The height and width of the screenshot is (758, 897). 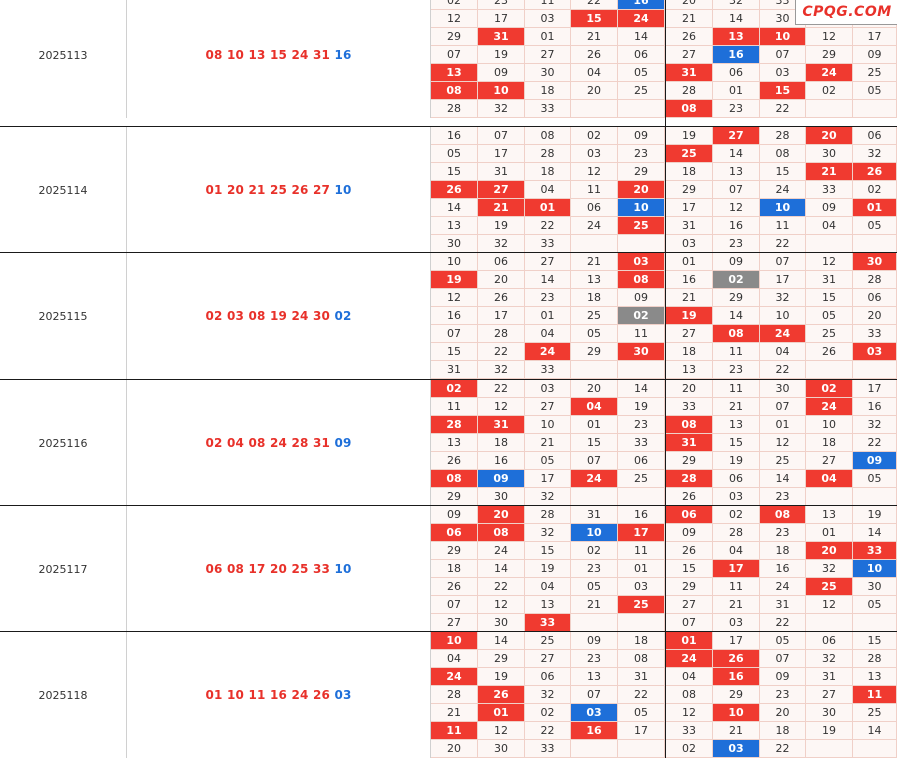 I want to click on blue-ball-number: 16, so click(x=343, y=55).